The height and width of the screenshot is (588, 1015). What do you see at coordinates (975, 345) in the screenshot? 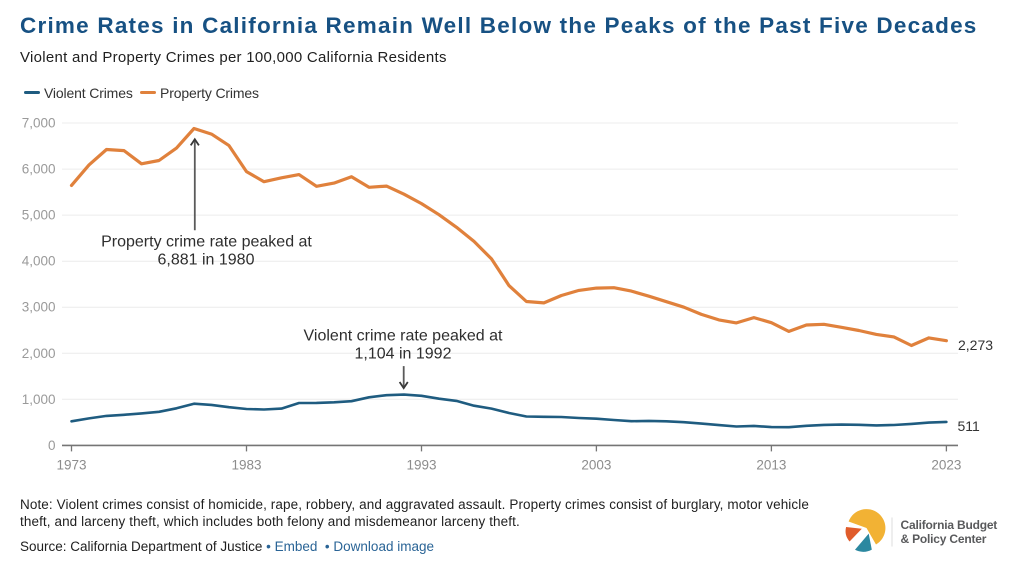
I see `svg-text: 2,273` at bounding box center [975, 345].